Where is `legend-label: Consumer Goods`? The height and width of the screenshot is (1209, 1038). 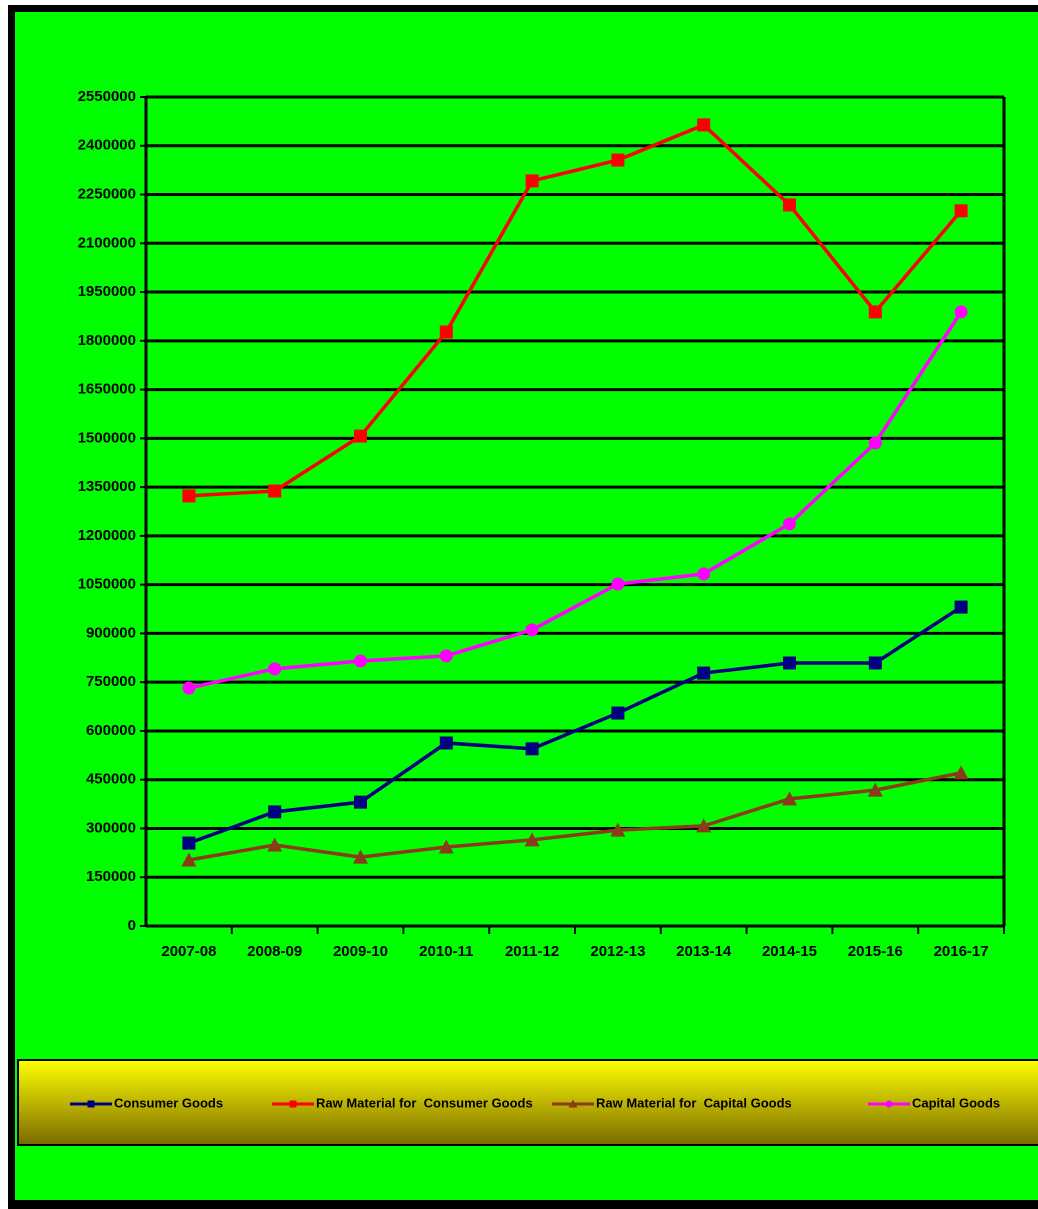 legend-label: Consumer Goods is located at coordinates (168, 1102).